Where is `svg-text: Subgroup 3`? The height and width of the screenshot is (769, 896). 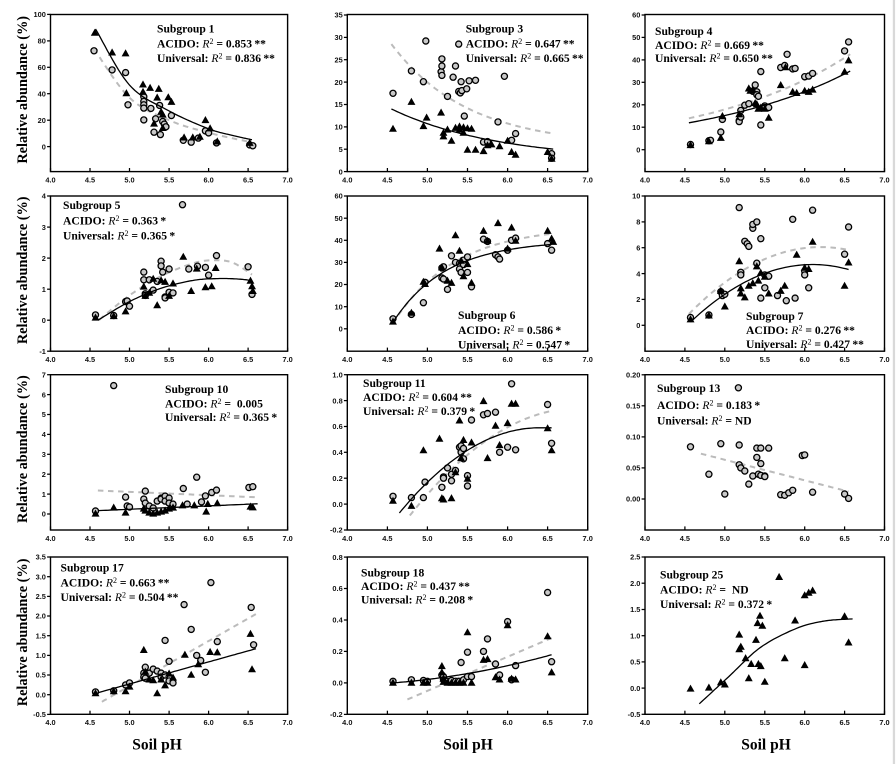
svg-text: Subgroup 3 is located at coordinates (495, 29).